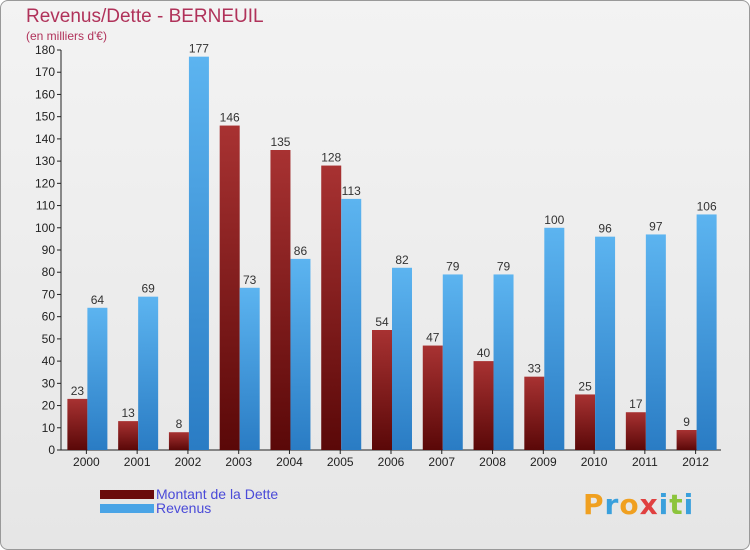 The width and height of the screenshot is (750, 550). Describe the element at coordinates (45, 206) in the screenshot. I see `y-tick-label: 110` at that location.